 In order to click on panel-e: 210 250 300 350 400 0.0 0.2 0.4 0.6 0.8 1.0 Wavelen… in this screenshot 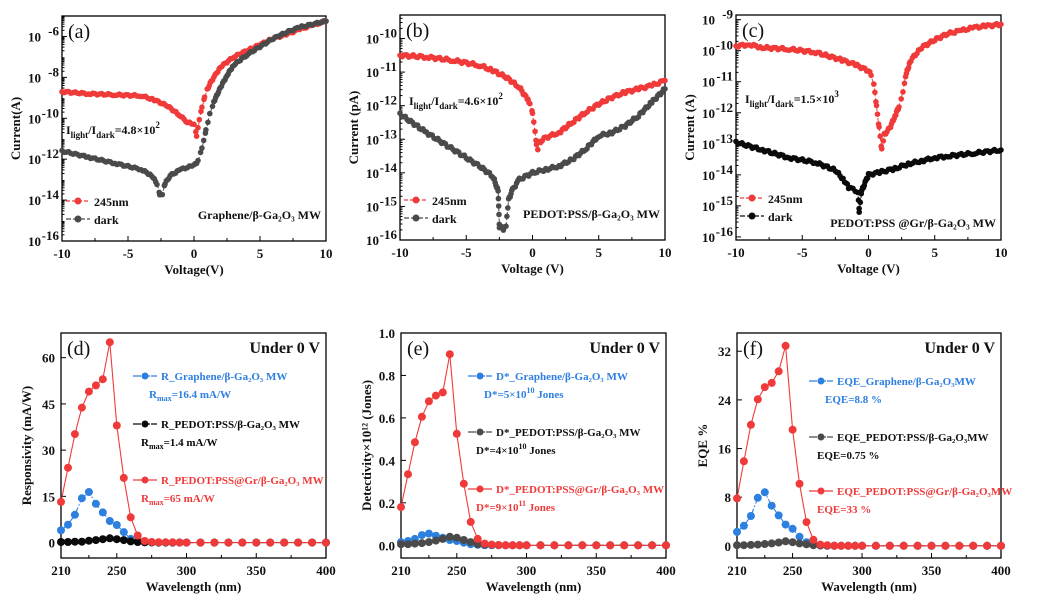, I will do `click(517, 460)`.